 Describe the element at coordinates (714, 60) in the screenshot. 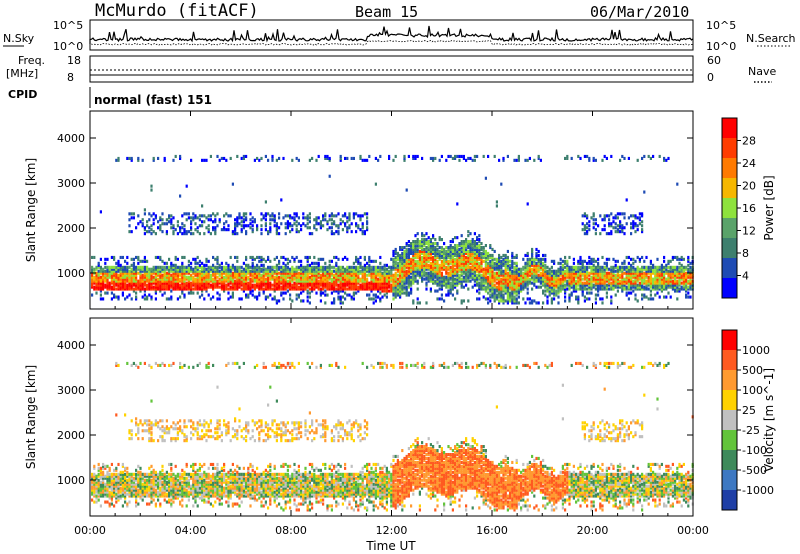

I see `nave-tick-high: 60` at that location.